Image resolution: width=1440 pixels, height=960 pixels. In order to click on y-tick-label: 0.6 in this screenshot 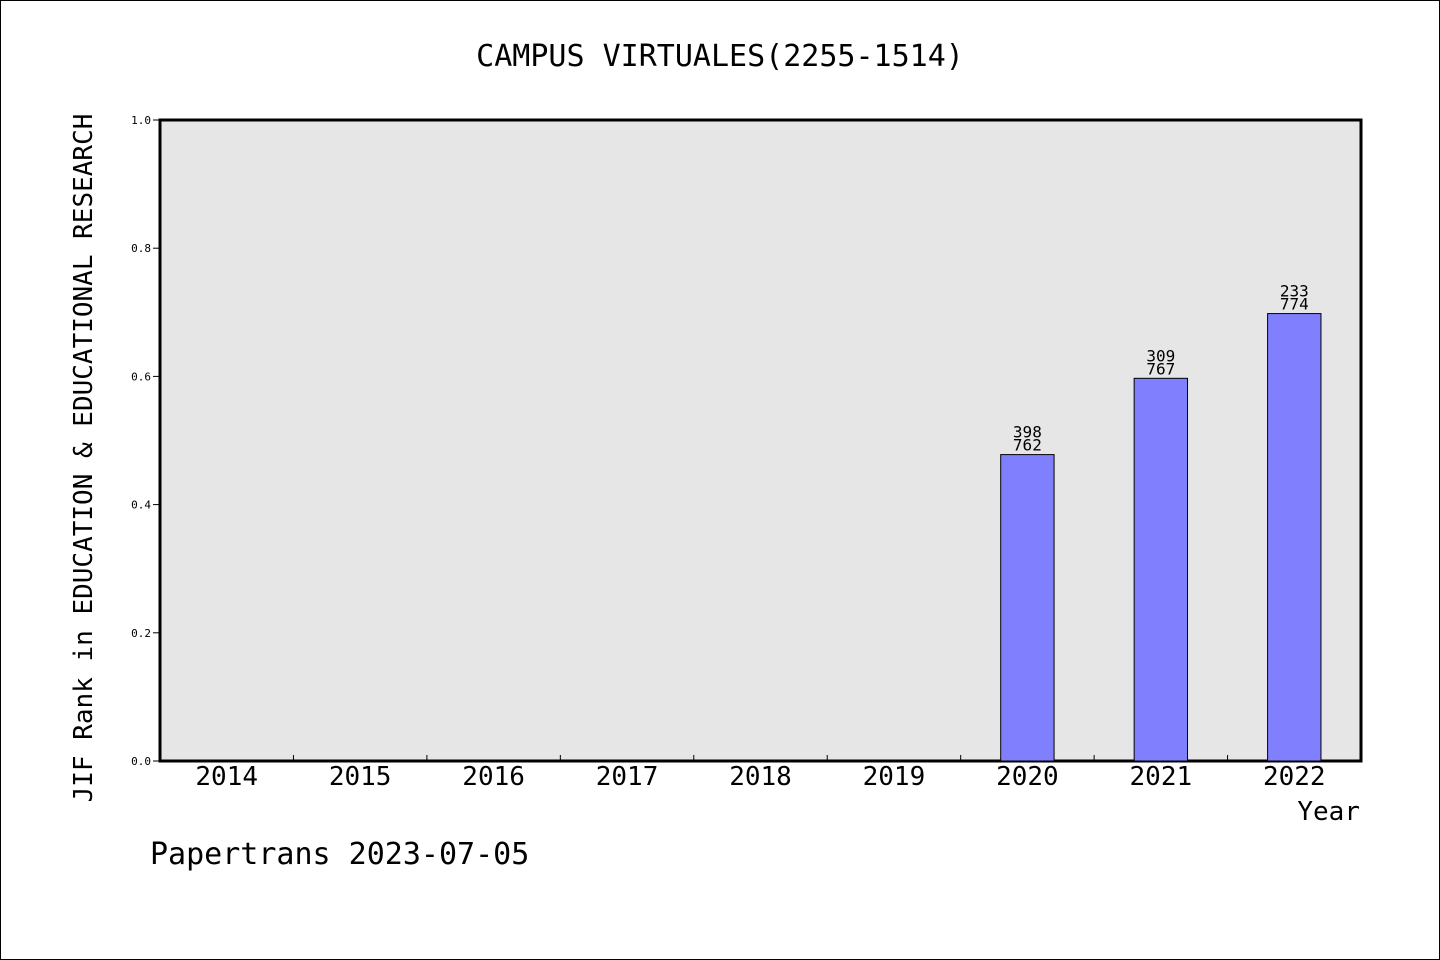, I will do `click(141, 376)`.